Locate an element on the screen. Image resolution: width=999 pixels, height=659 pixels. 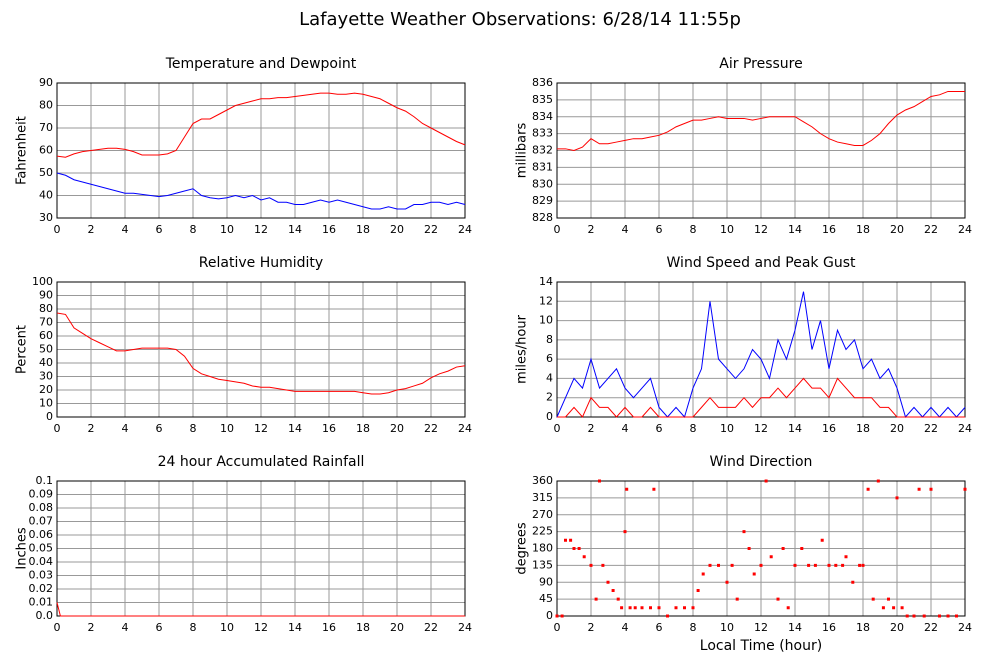
y-tick-label: 20 is located at coordinates (46, 389).